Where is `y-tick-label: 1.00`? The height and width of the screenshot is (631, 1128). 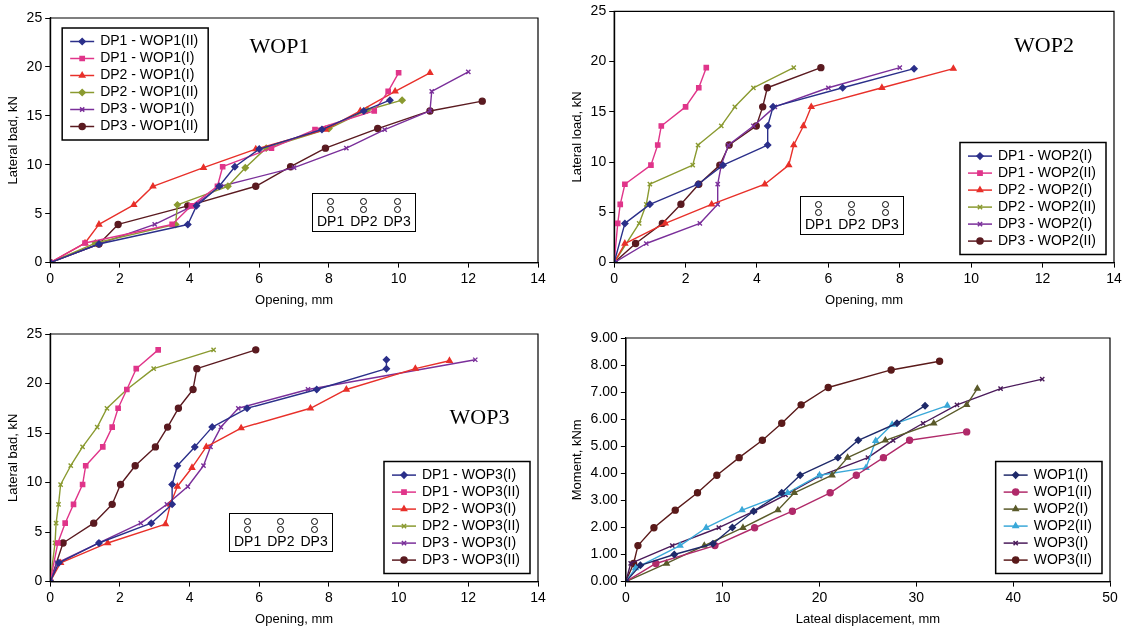
y-tick-label: 1.00 is located at coordinates (604, 553).